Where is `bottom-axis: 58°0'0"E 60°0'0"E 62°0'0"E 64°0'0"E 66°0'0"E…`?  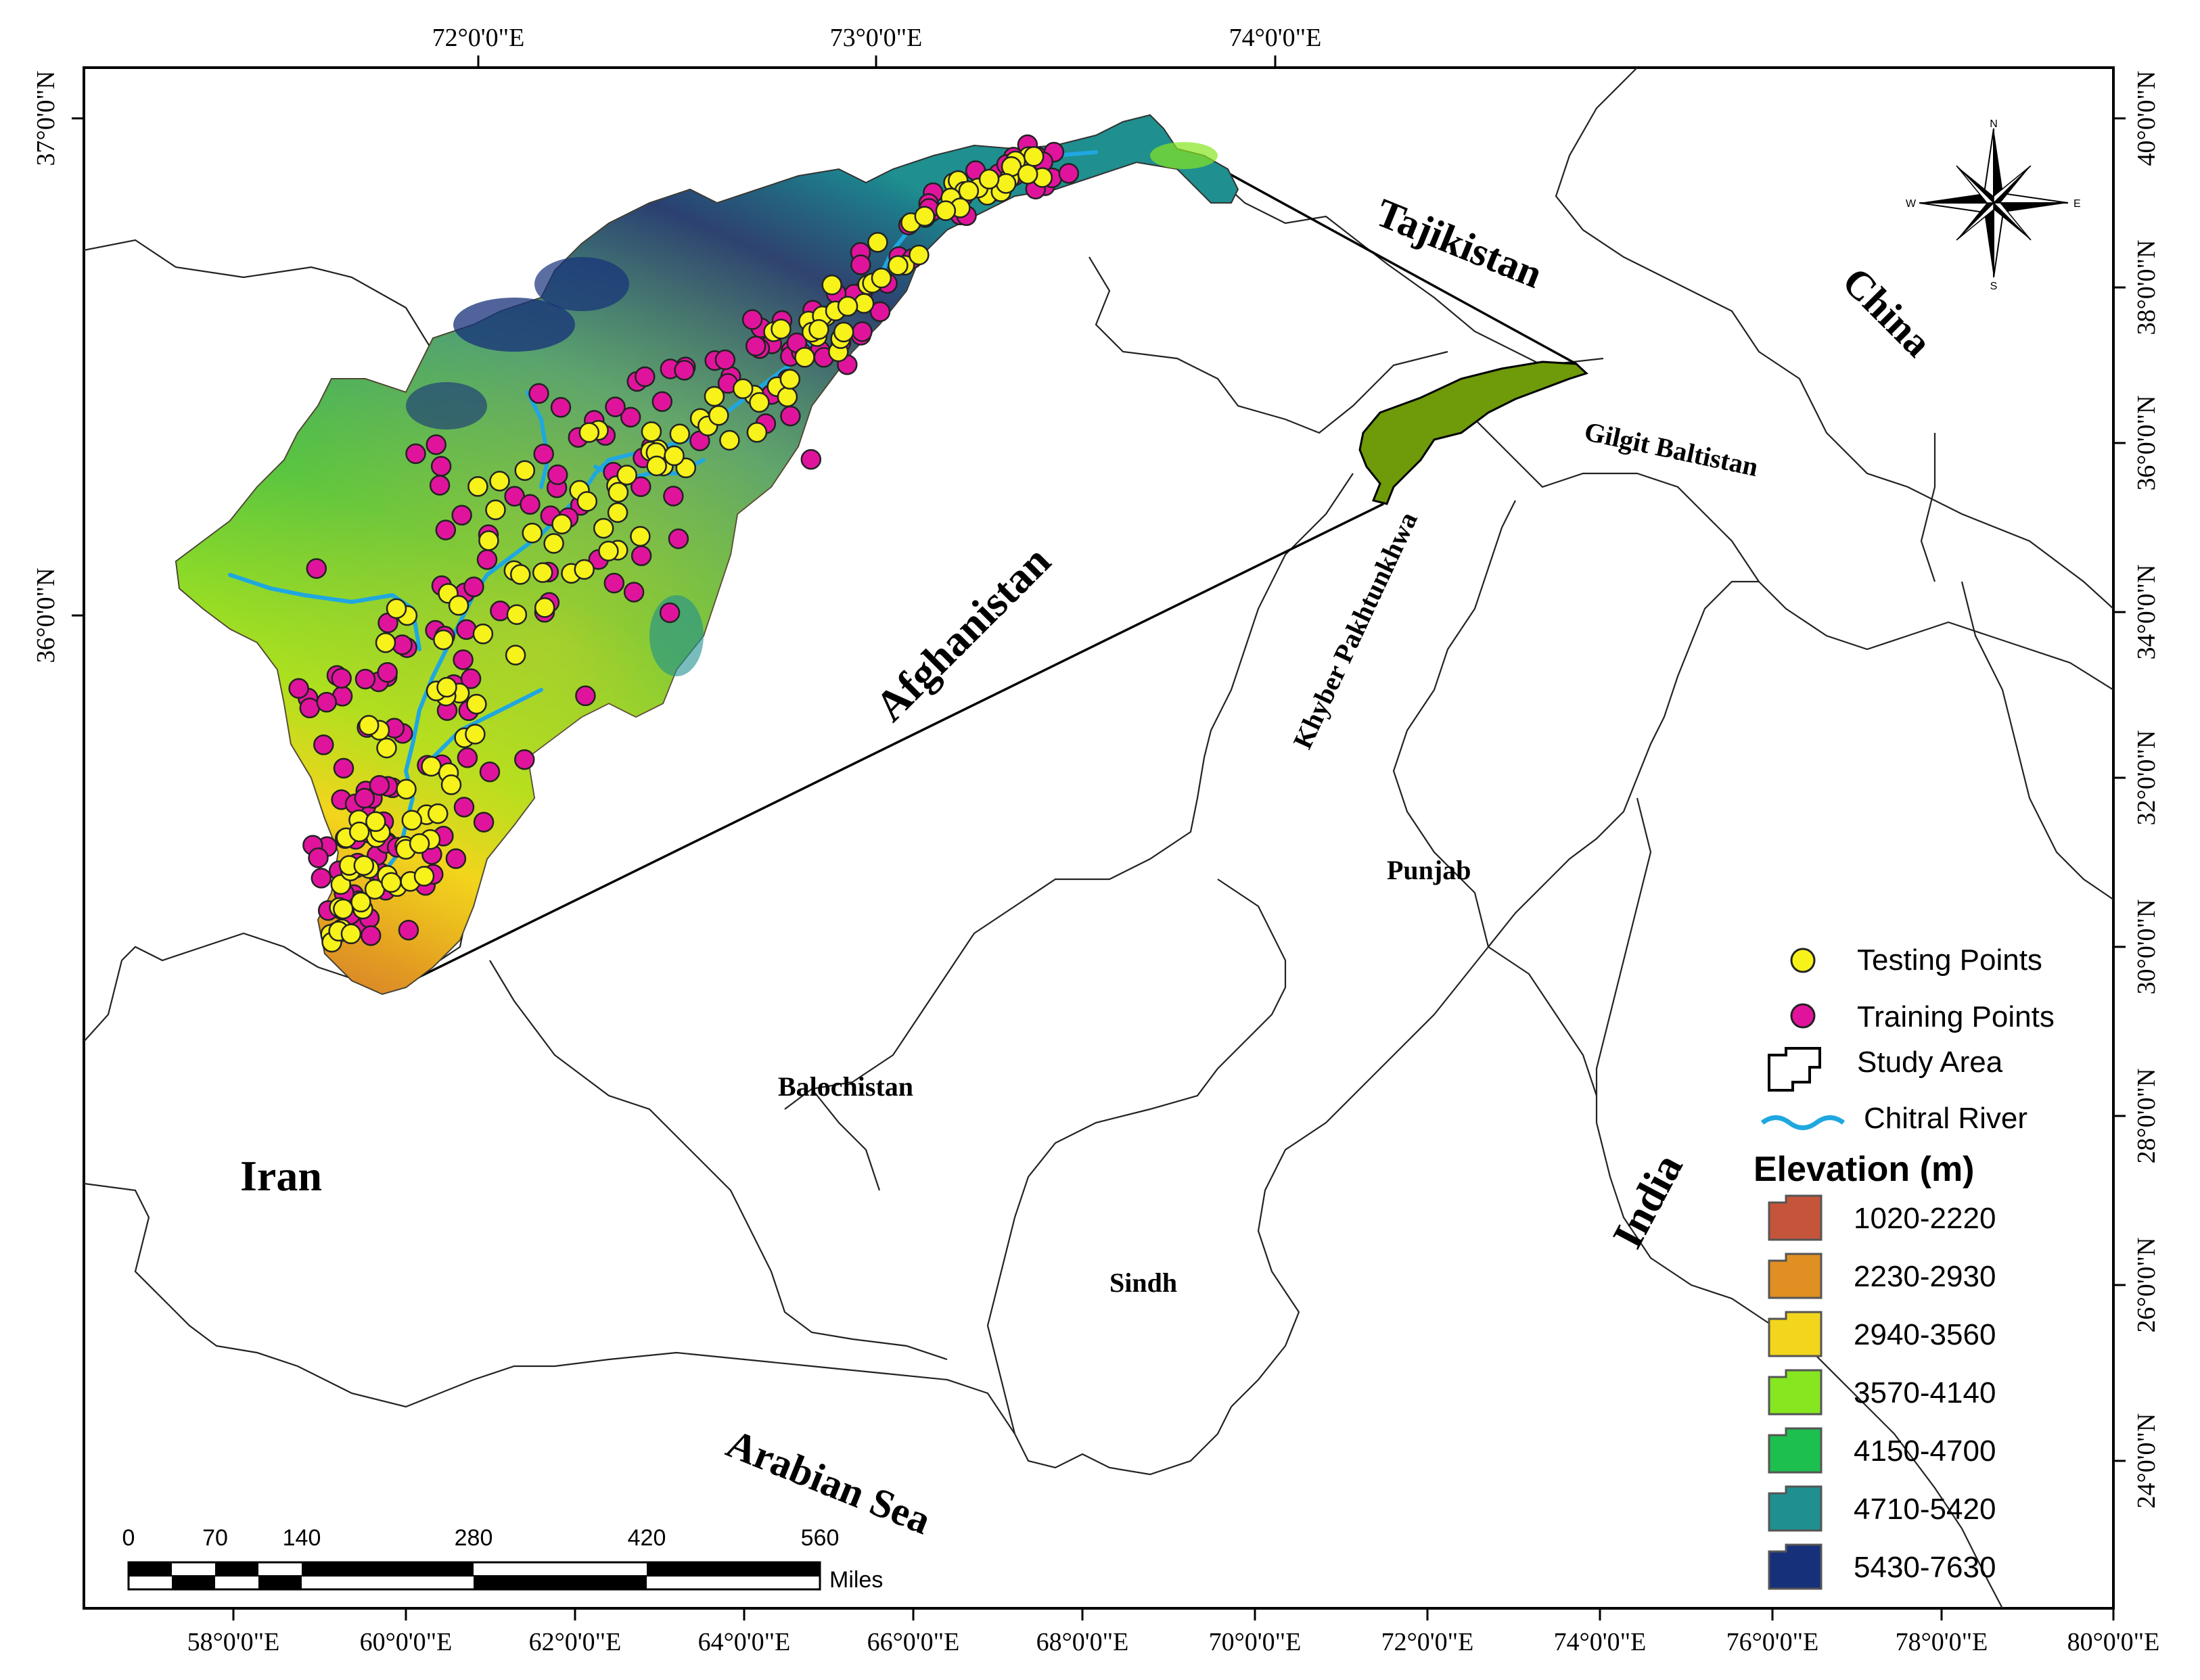
bottom-axis: 58°0'0"E 60°0'0"E 62°0'0"E 64°0'0"E 66°0'0"E… is located at coordinates (1173, 1632).